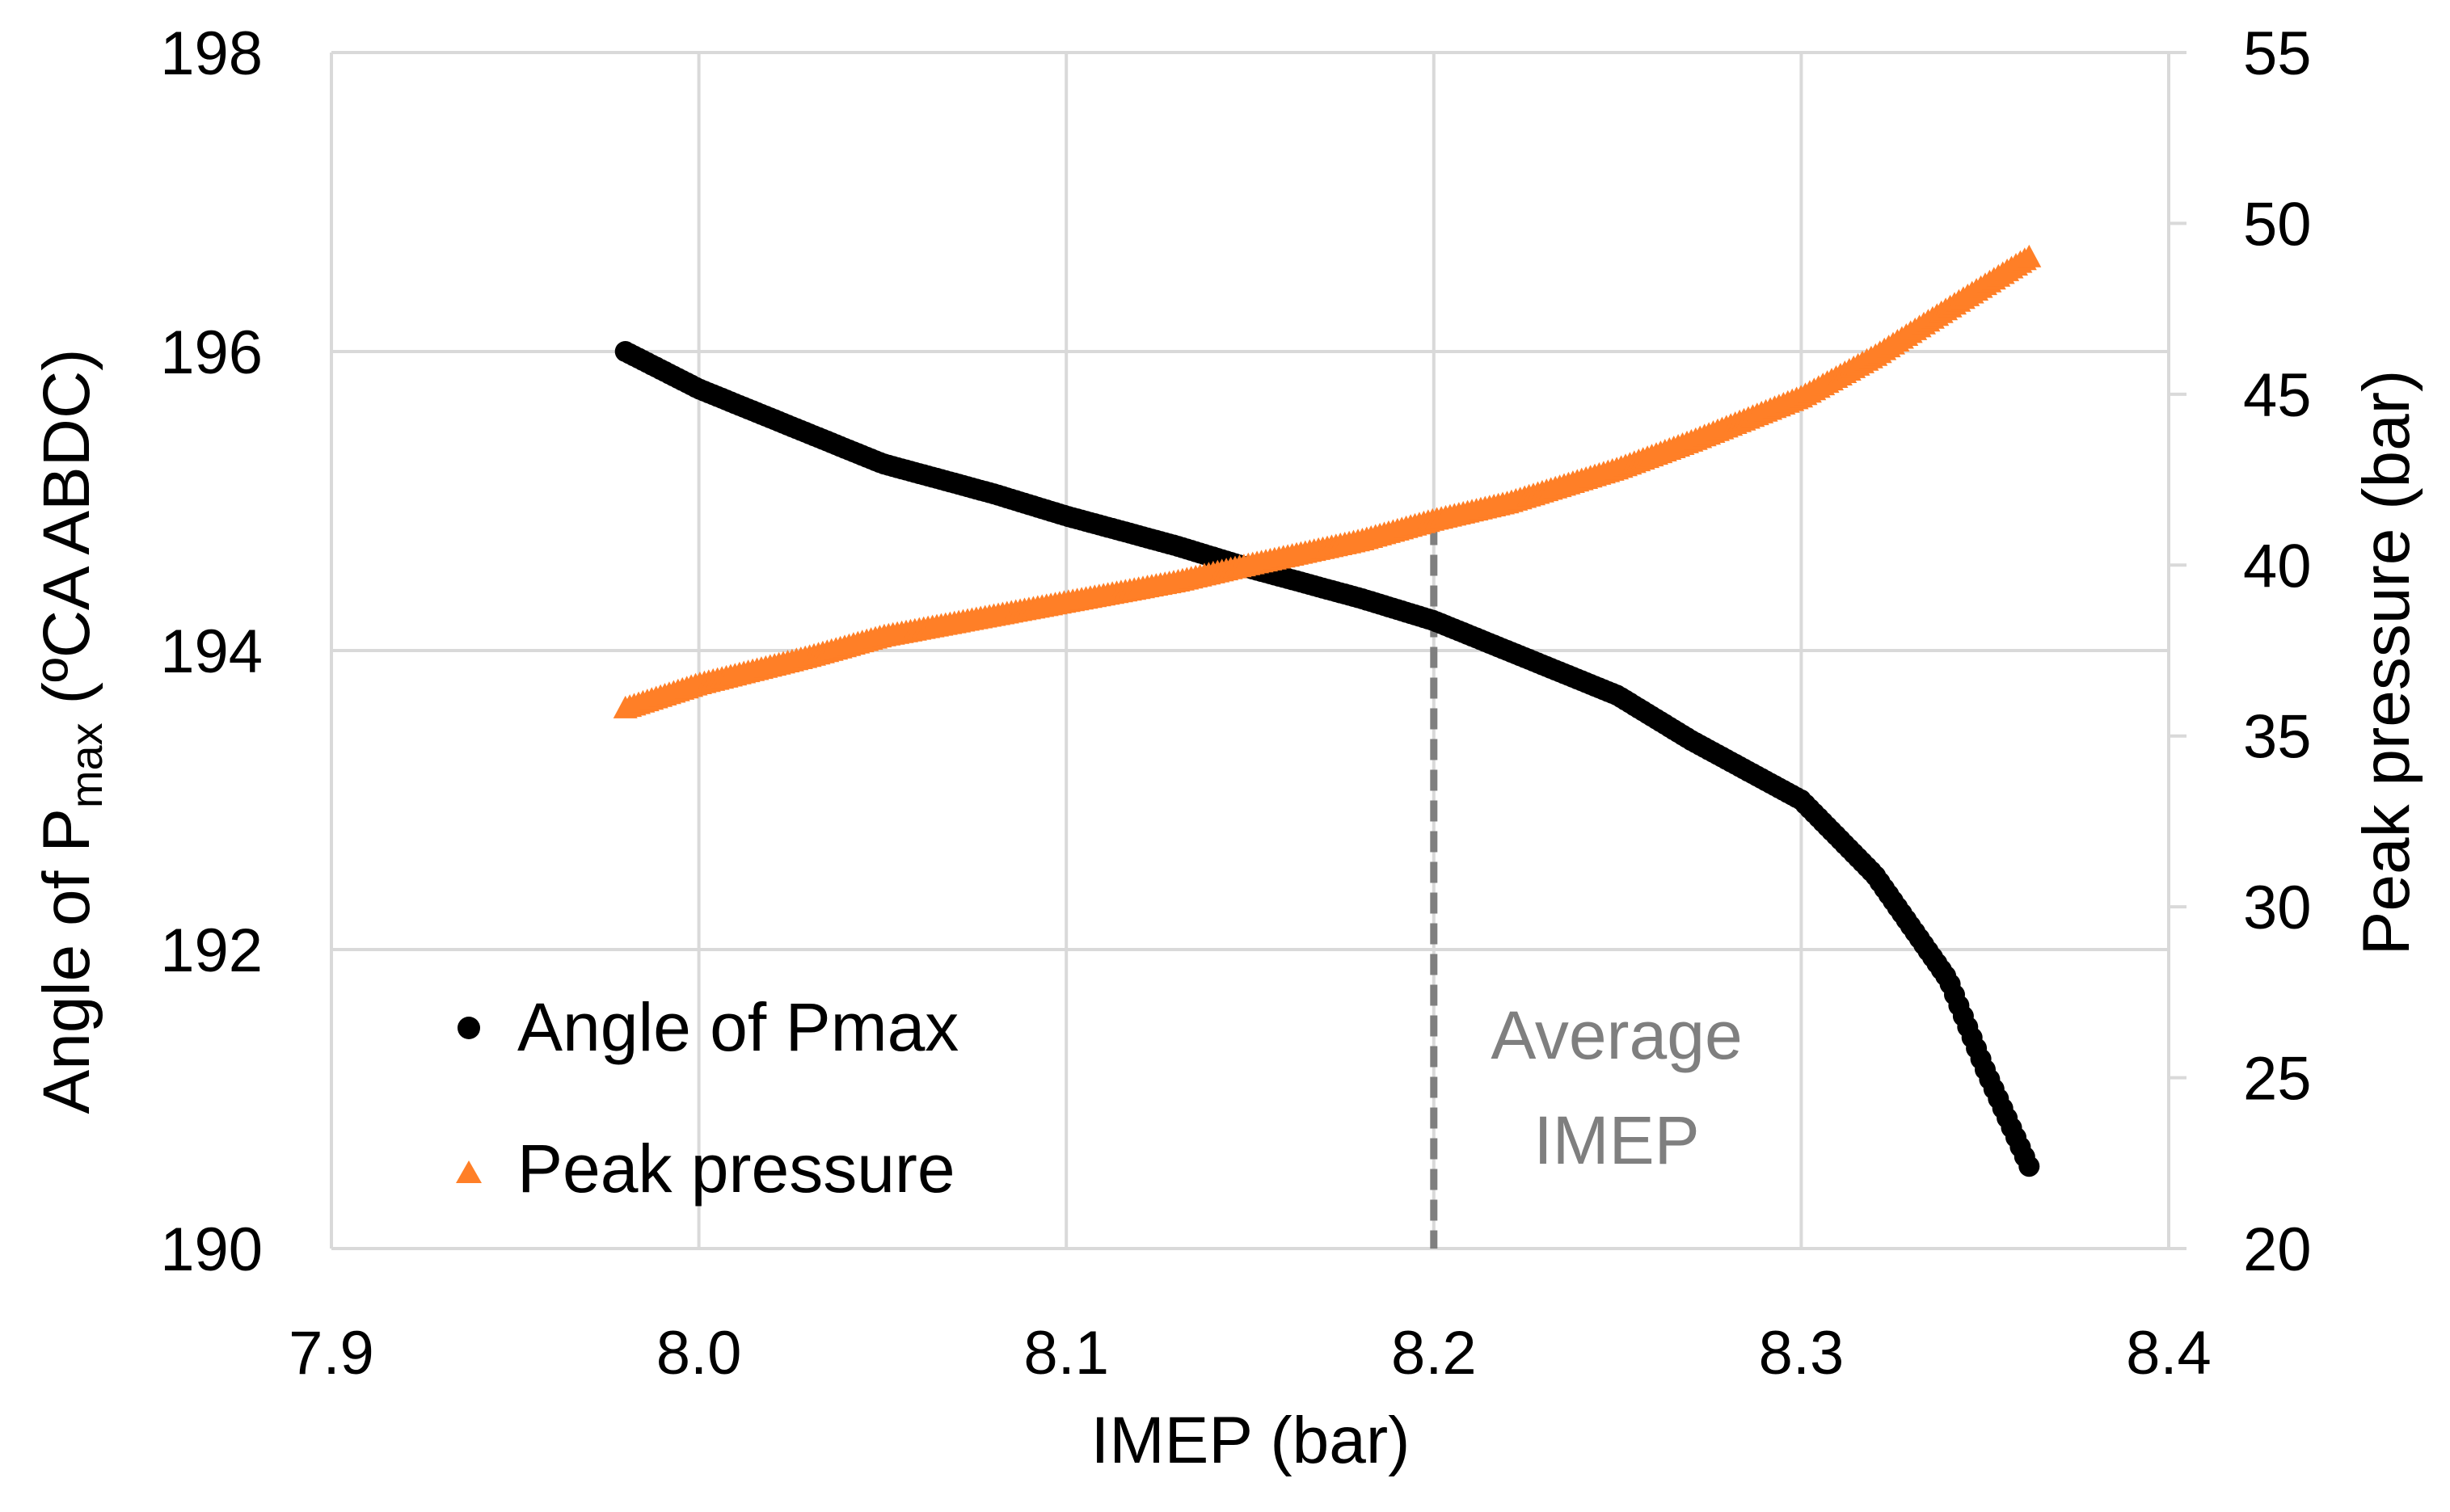 Image resolution: width=2450 pixels, height=1512 pixels. What do you see at coordinates (1251, 1440) in the screenshot?
I see `x-axis-label: IMEP (bar)` at bounding box center [1251, 1440].